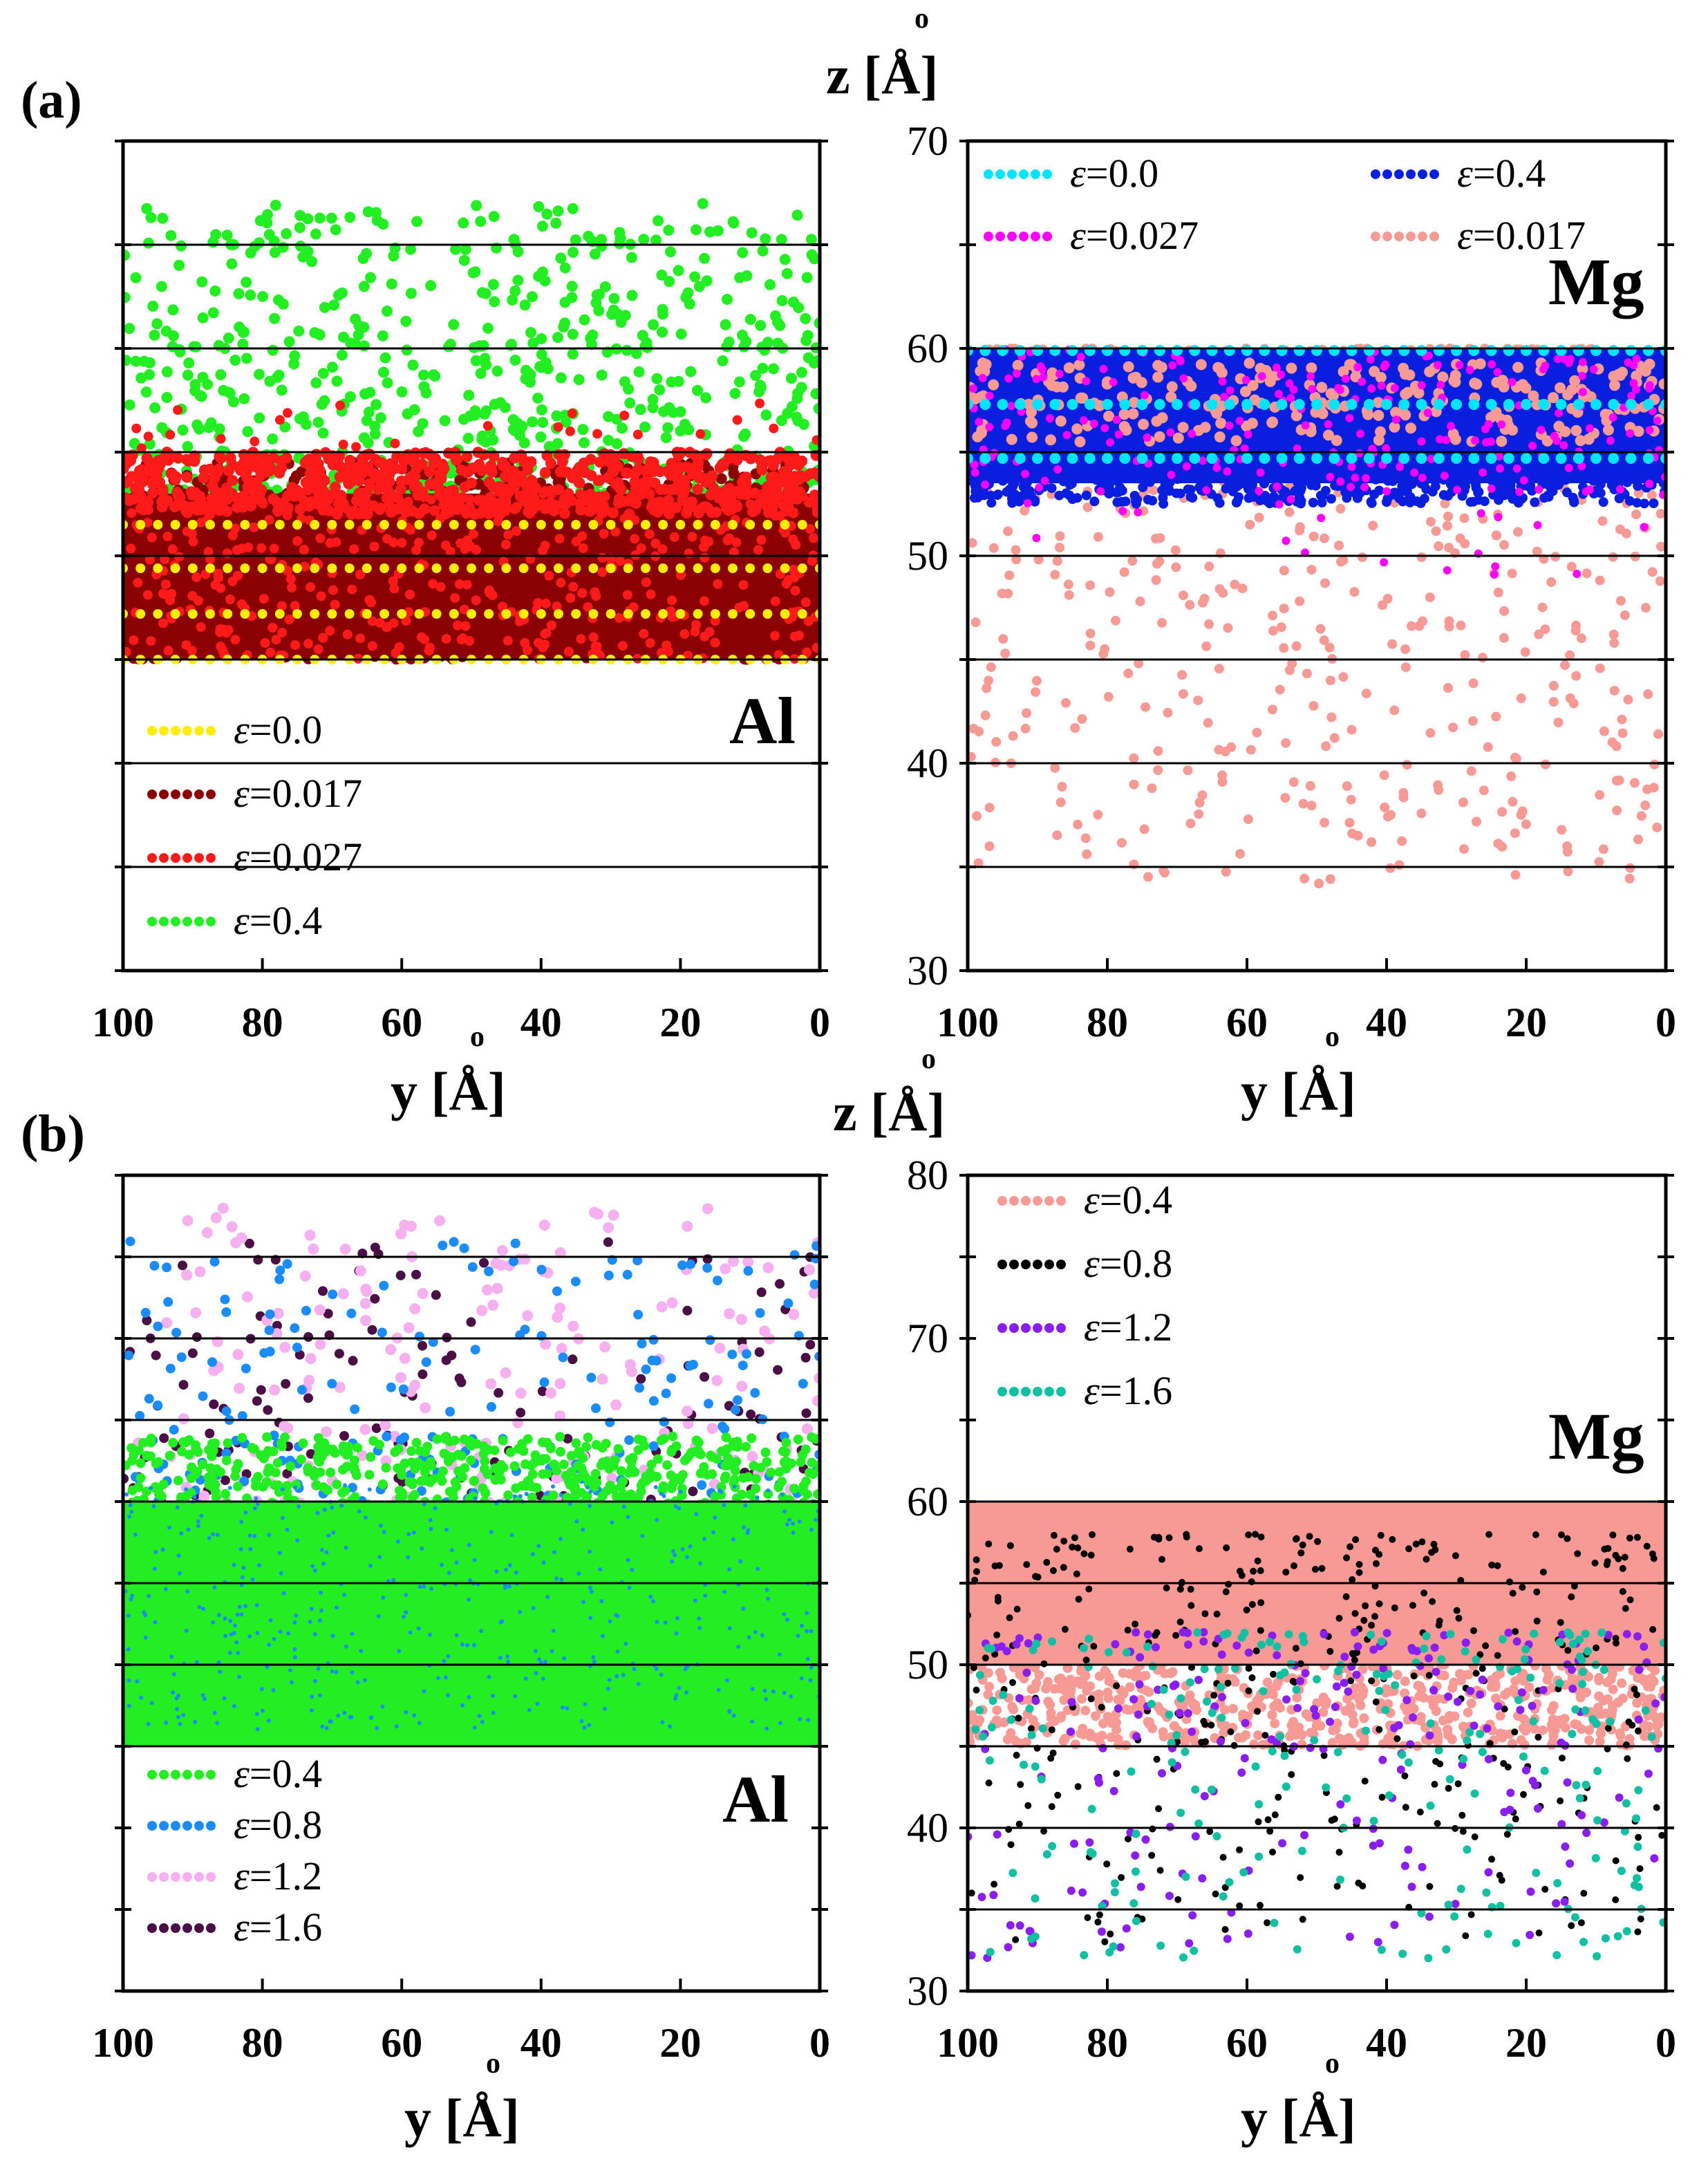  Describe the element at coordinates (462, 2118) in the screenshot. I see `y-axis-title-b-left-text: y [Å]` at that location.